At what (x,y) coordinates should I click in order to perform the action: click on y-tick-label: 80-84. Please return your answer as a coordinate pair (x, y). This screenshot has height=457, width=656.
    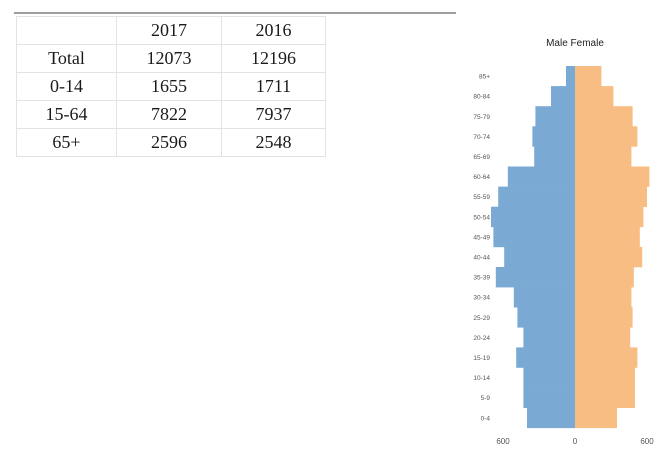
    Looking at the image, I should click on (481, 97).